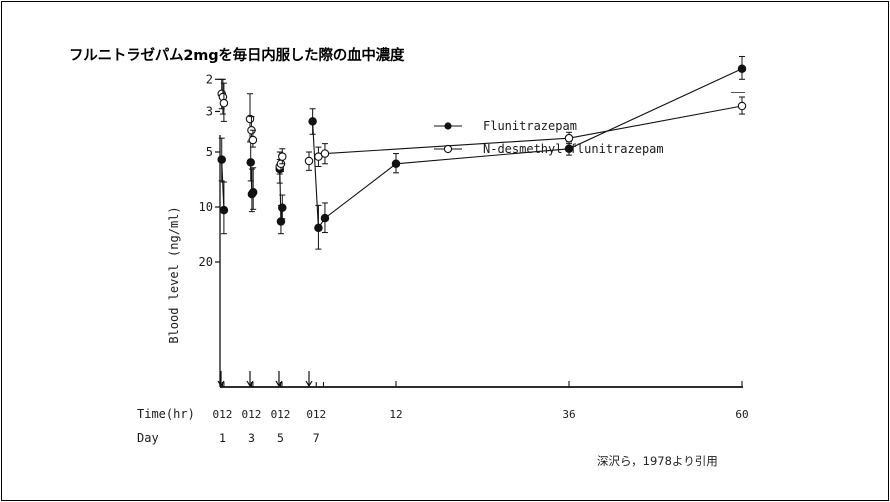 This screenshot has height=502, width=890. I want to click on day-label: 3, so click(251, 438).